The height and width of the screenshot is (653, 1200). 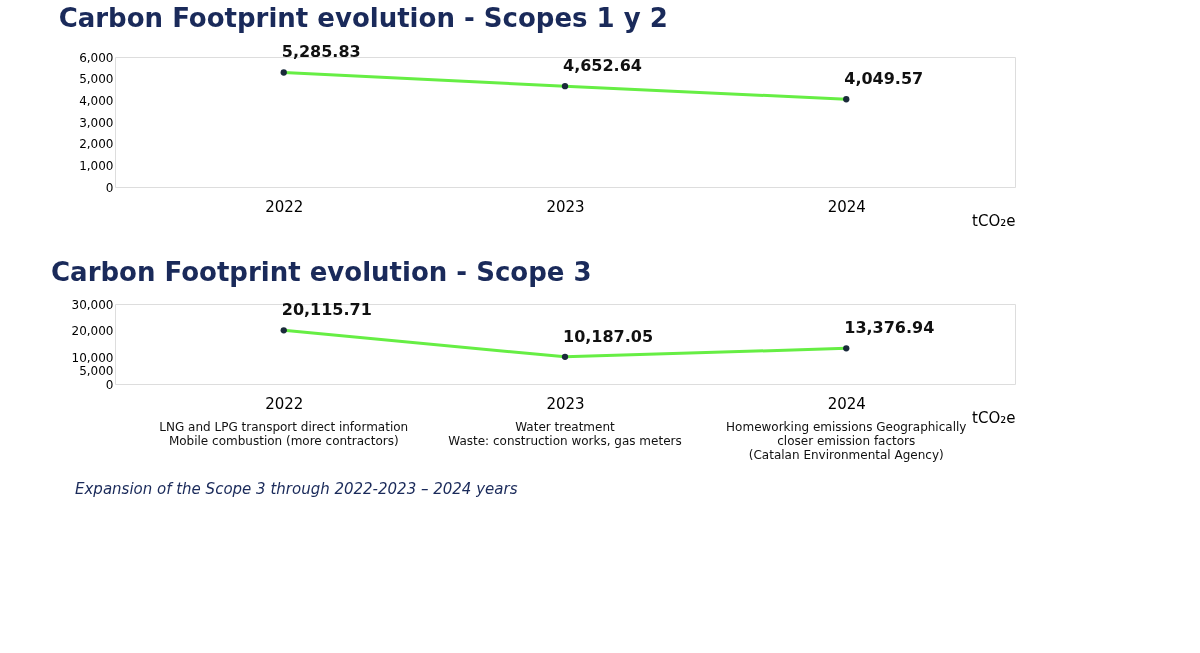 I want to click on data-label: 4,652.64, so click(x=602, y=66).